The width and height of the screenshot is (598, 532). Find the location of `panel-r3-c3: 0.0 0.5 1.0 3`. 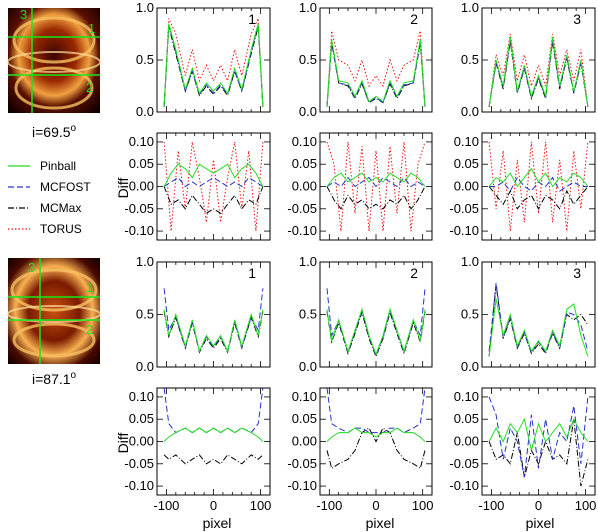

panel-r3-c3: 0.0 0.5 1.0 3 is located at coordinates (528, 314).